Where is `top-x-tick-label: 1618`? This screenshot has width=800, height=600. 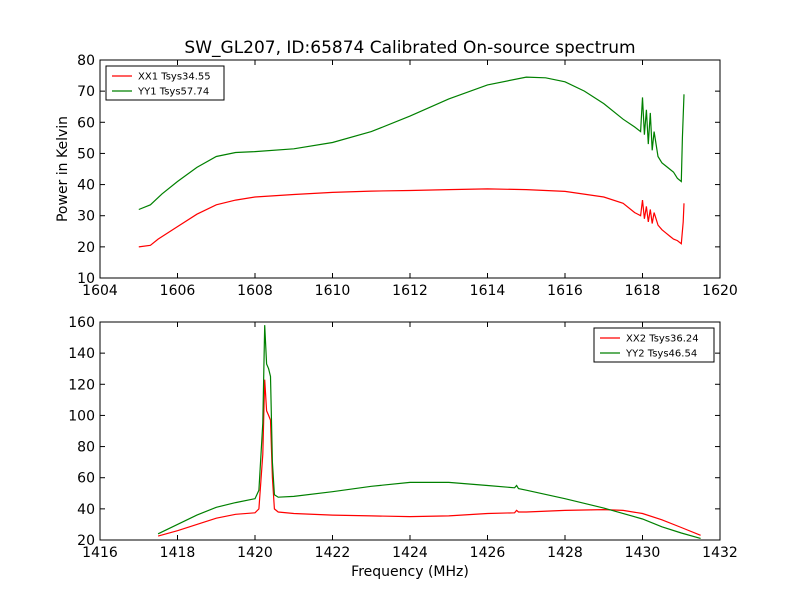
top-x-tick-label: 1618 is located at coordinates (643, 291).